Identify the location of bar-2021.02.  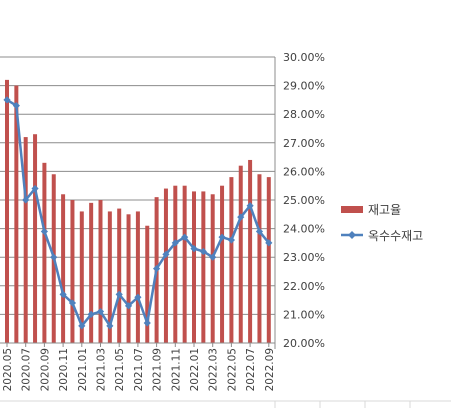
(91, 272).